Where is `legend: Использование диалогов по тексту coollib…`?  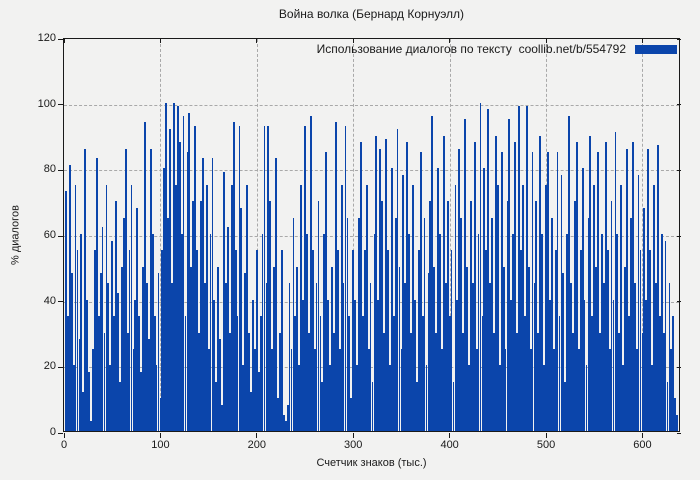 legend: Использование диалогов по тексту coollib… is located at coordinates (497, 49).